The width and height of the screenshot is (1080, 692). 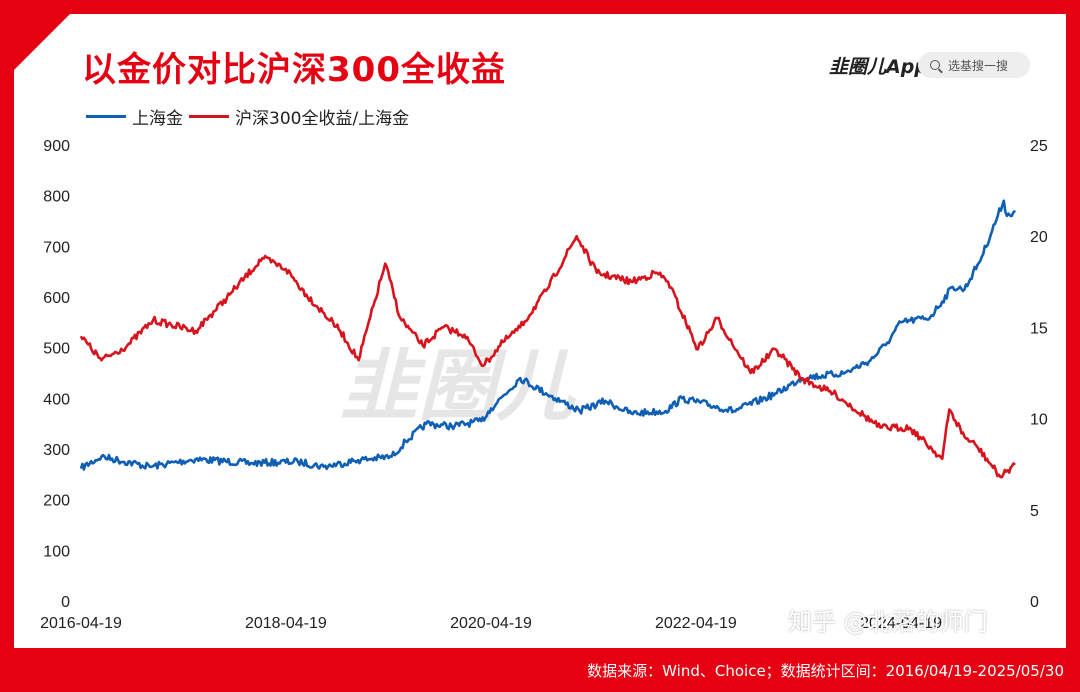 What do you see at coordinates (1039, 237) in the screenshot?
I see `y-right-tick-label: 20` at bounding box center [1039, 237].